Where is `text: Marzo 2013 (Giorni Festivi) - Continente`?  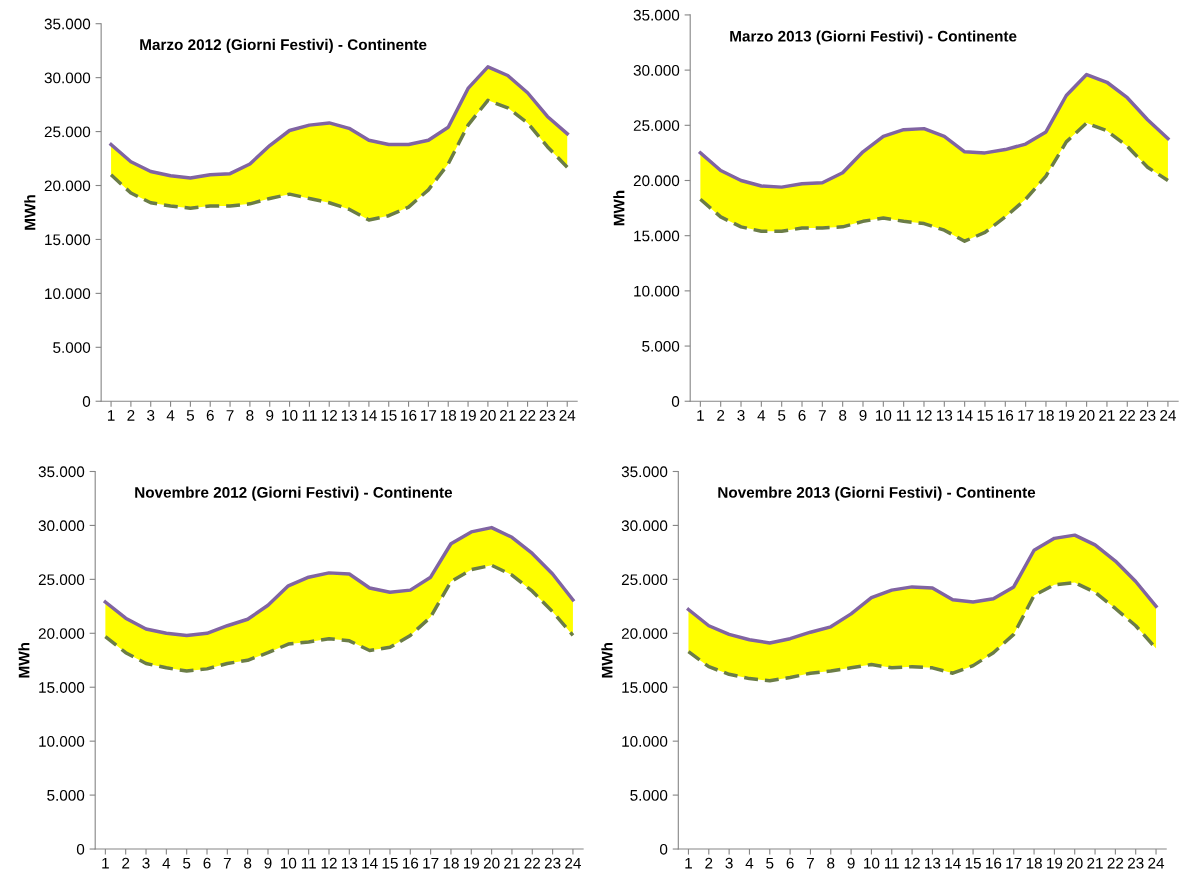 text: Marzo 2013 (Giorni Festivi) - Continente is located at coordinates (873, 37).